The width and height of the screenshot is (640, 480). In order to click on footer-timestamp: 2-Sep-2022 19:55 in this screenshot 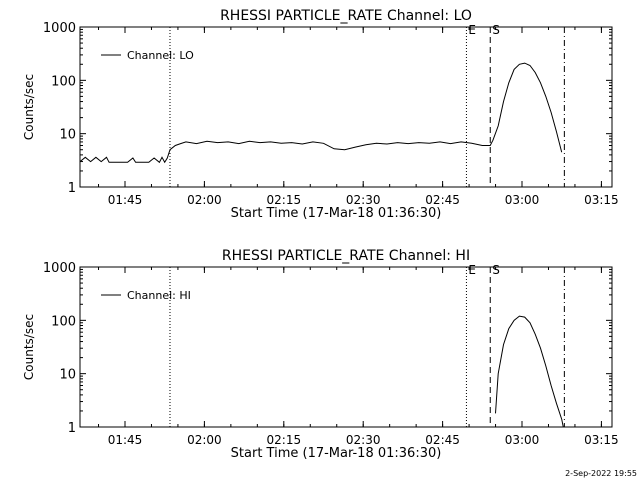, I will do `click(601, 473)`.